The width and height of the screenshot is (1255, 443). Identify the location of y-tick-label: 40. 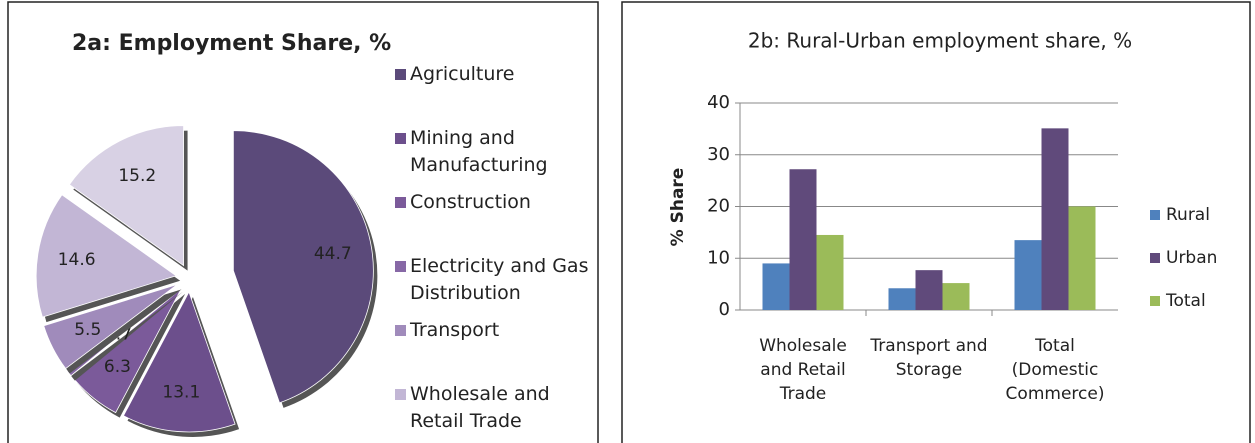
(718, 102).